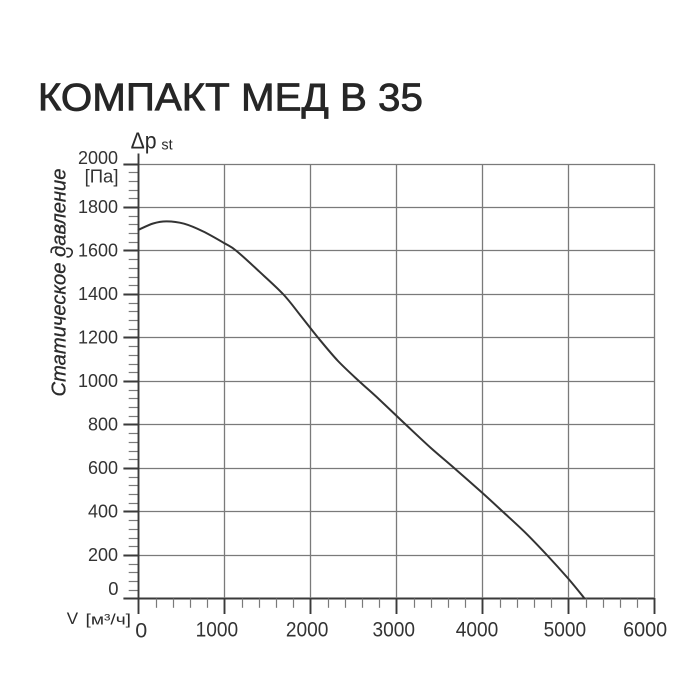  What do you see at coordinates (102, 176) in the screenshot?
I see `svg-text: [Па]` at bounding box center [102, 176].